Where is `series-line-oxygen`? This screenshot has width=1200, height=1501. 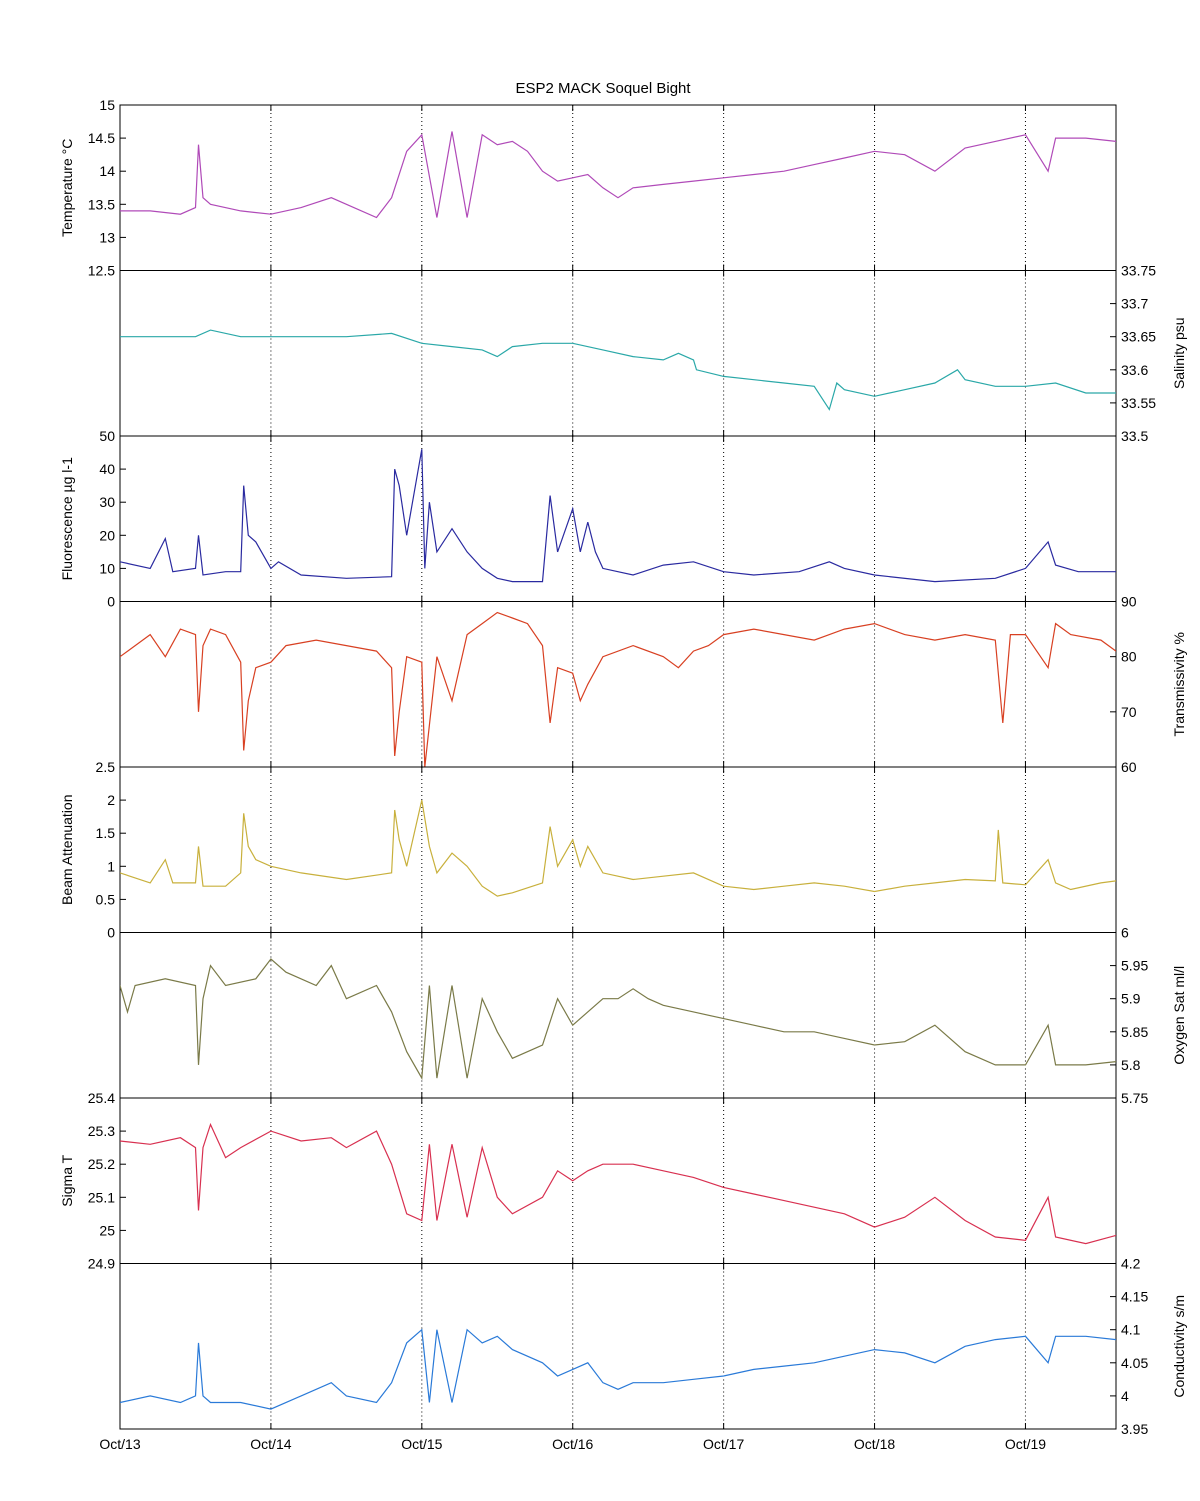 series-line-oxygen is located at coordinates (618, 1019).